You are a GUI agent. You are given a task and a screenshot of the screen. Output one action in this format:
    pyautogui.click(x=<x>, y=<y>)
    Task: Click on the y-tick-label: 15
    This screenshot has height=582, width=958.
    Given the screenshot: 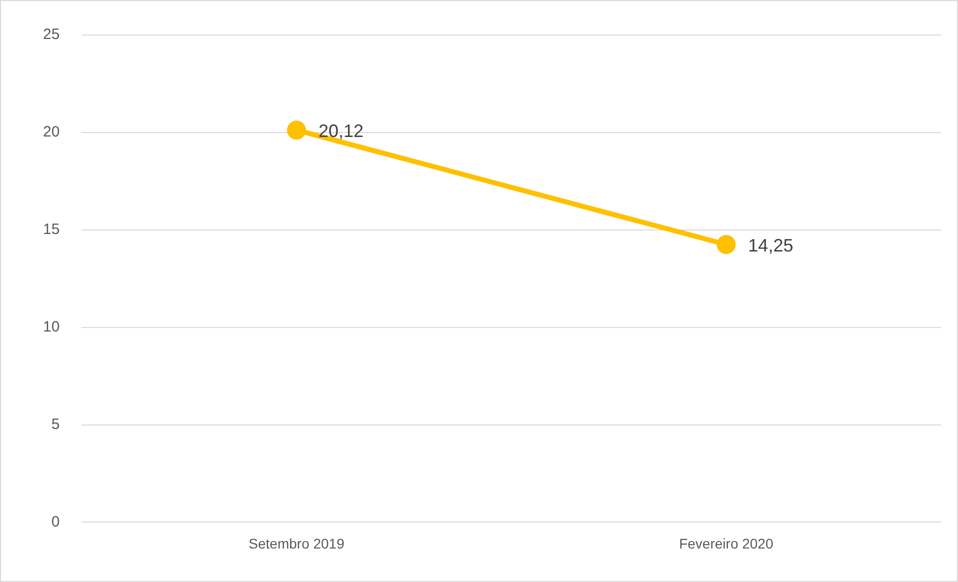 What is the action you would take?
    pyautogui.click(x=51, y=229)
    